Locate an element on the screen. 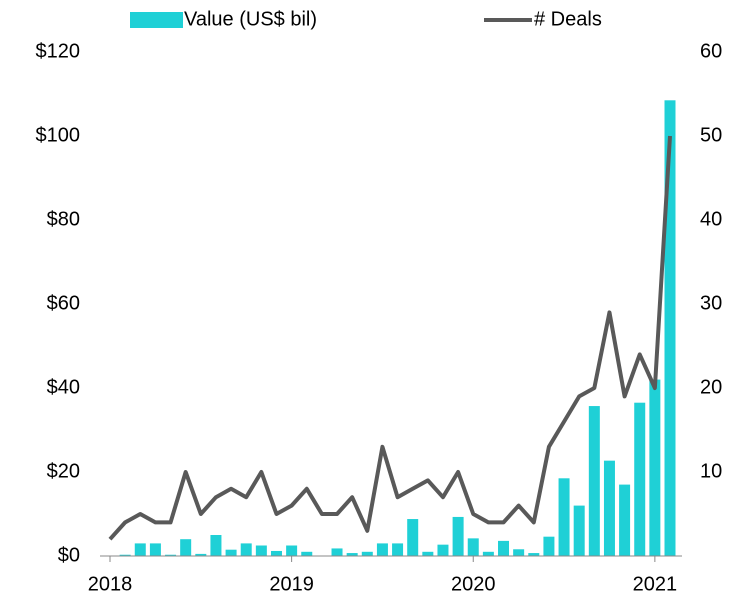 The height and width of the screenshot is (600, 731). y2-tick-label: 30 is located at coordinates (711, 303).